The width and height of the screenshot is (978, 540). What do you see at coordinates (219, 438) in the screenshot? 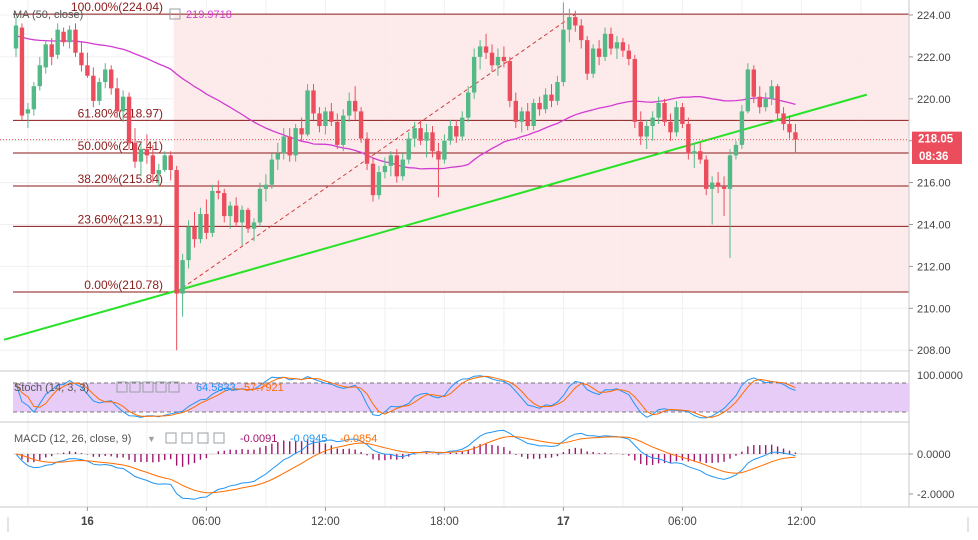
I see `close-icon` at bounding box center [219, 438].